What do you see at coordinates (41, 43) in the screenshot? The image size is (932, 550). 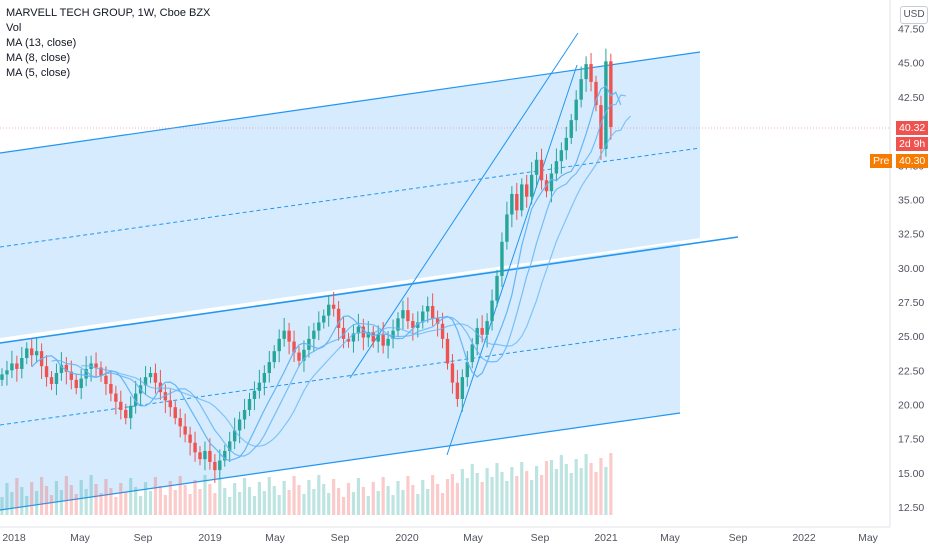 I see `legend-ma13: MA (13, close)` at bounding box center [41, 43].